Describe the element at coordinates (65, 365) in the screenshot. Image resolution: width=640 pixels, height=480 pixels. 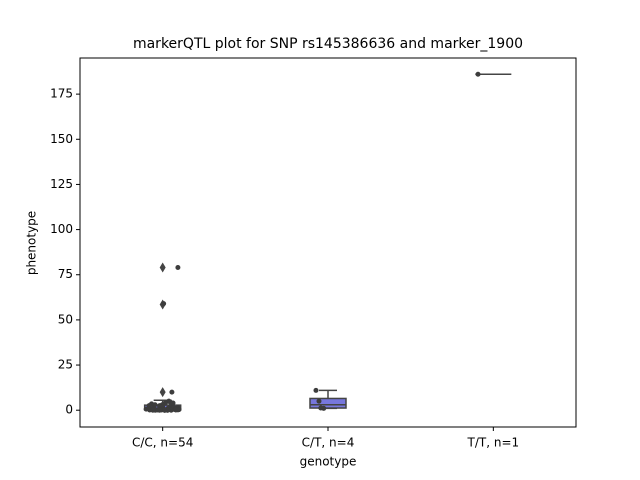
I see `y-tick-label: 25` at that location.